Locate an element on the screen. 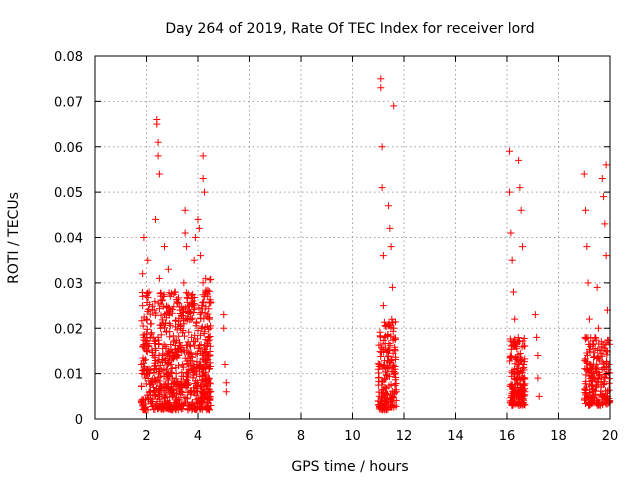  x-tick-label: 16 is located at coordinates (507, 436).